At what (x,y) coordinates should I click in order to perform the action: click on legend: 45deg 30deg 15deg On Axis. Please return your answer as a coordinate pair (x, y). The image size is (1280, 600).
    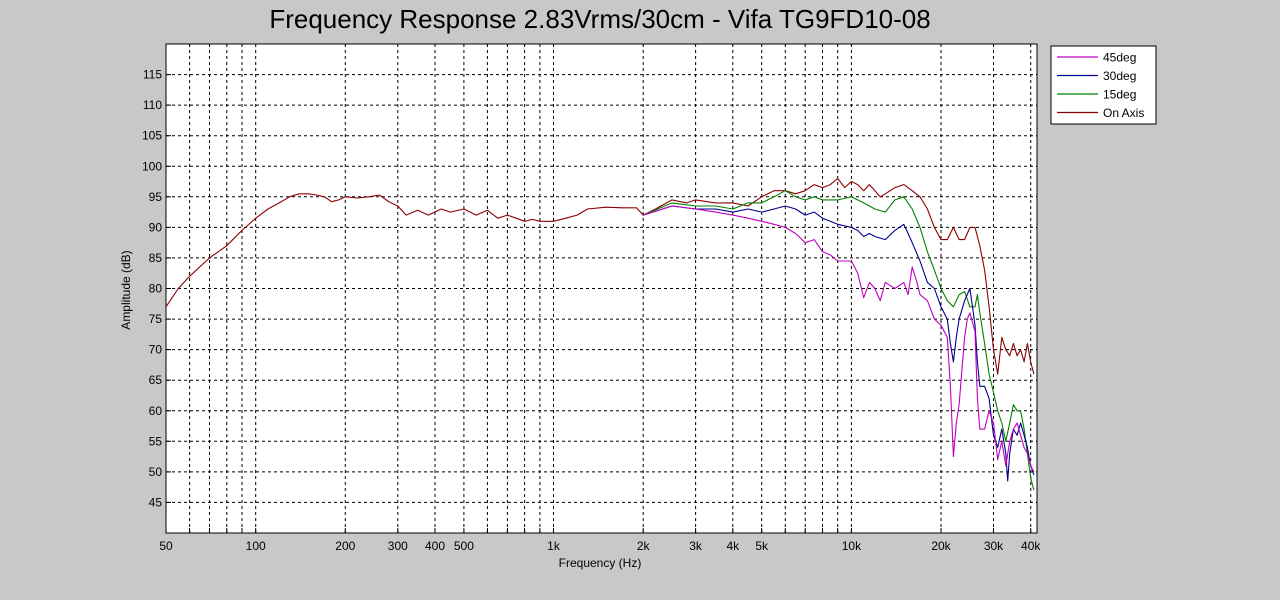
    Looking at the image, I should click on (1103, 85).